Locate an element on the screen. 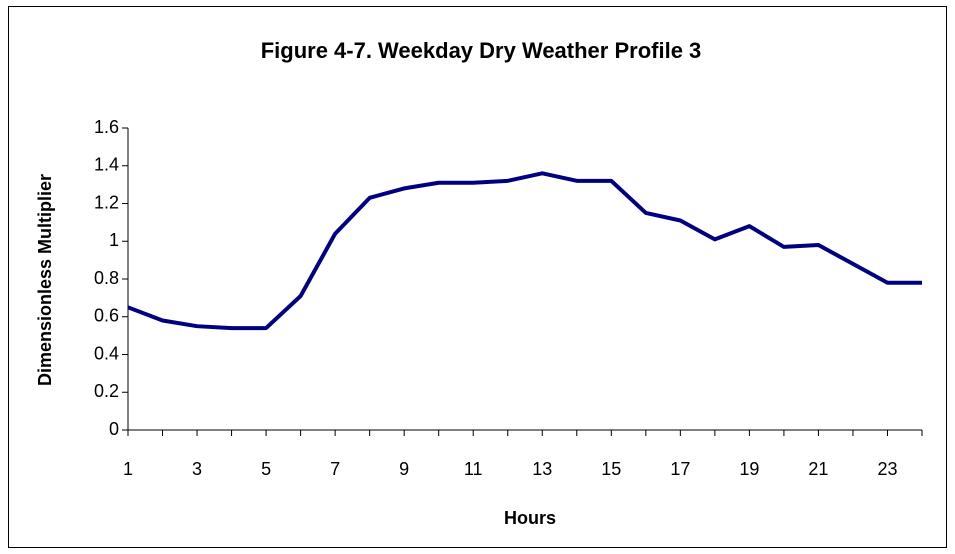 The height and width of the screenshot is (554, 955). x-tick-label: 7 is located at coordinates (335, 469).